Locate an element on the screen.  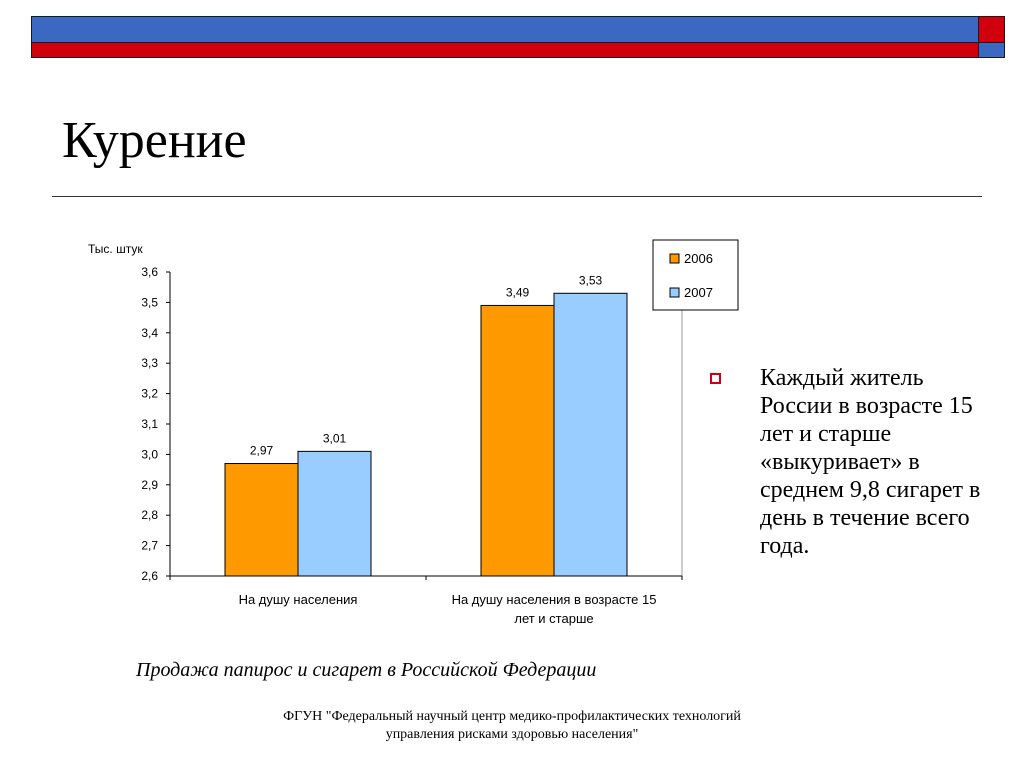
y-tick-label: 3,0 is located at coordinates (149, 454).